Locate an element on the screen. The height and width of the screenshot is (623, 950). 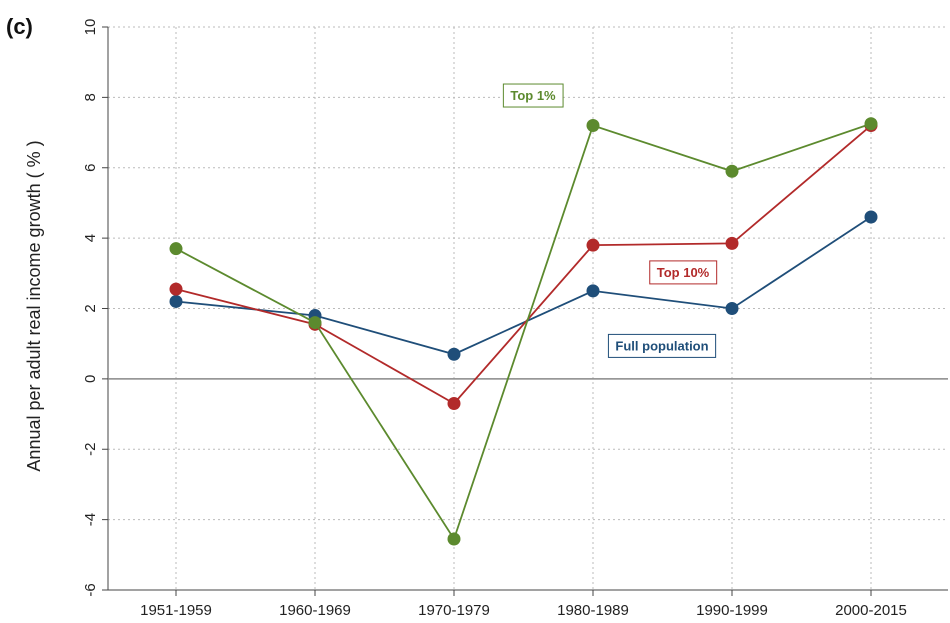
series-label-text: Top 10% is located at coordinates (683, 272).